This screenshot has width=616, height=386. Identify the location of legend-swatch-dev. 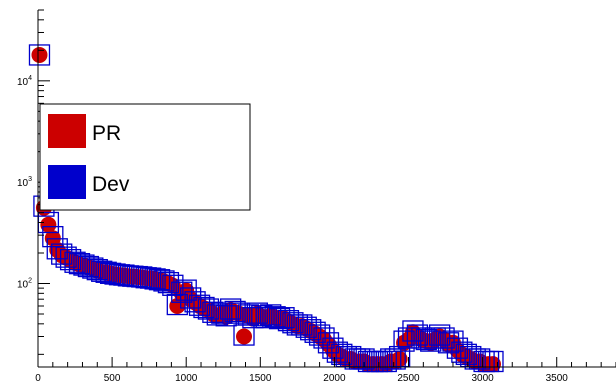
(67, 182).